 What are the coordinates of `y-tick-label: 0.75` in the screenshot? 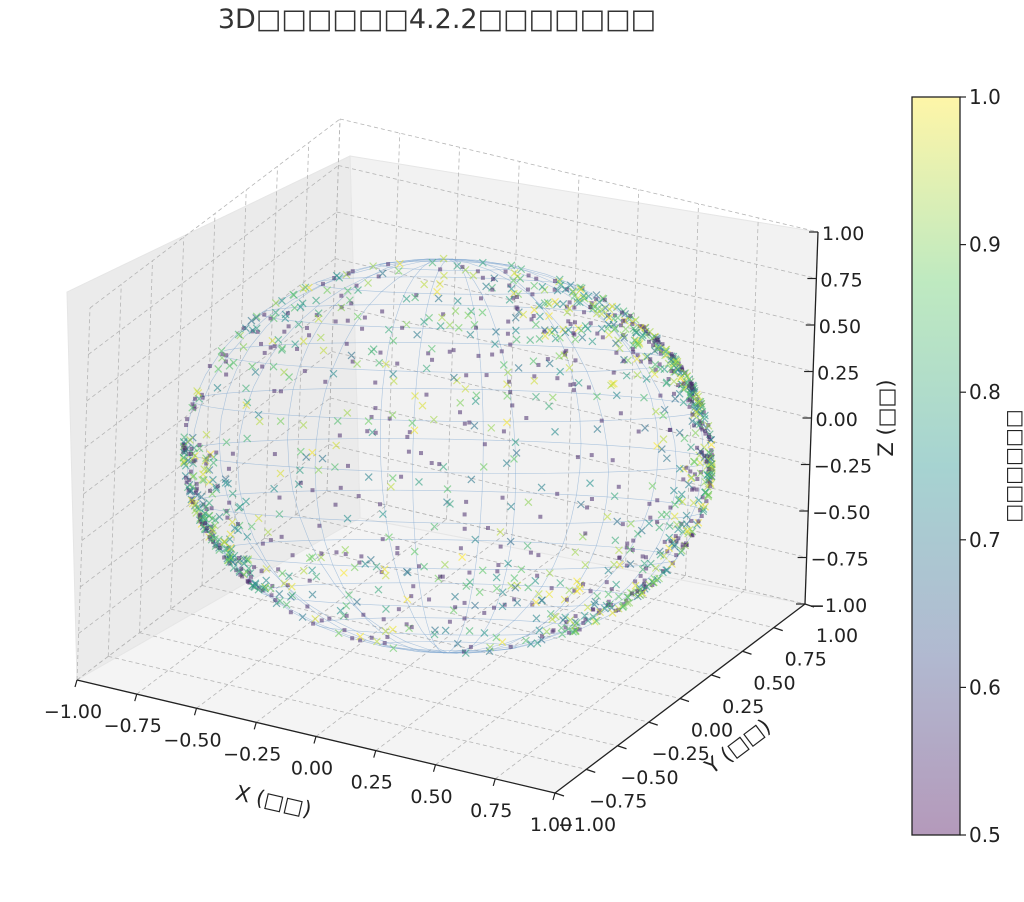 It's located at (806, 660).